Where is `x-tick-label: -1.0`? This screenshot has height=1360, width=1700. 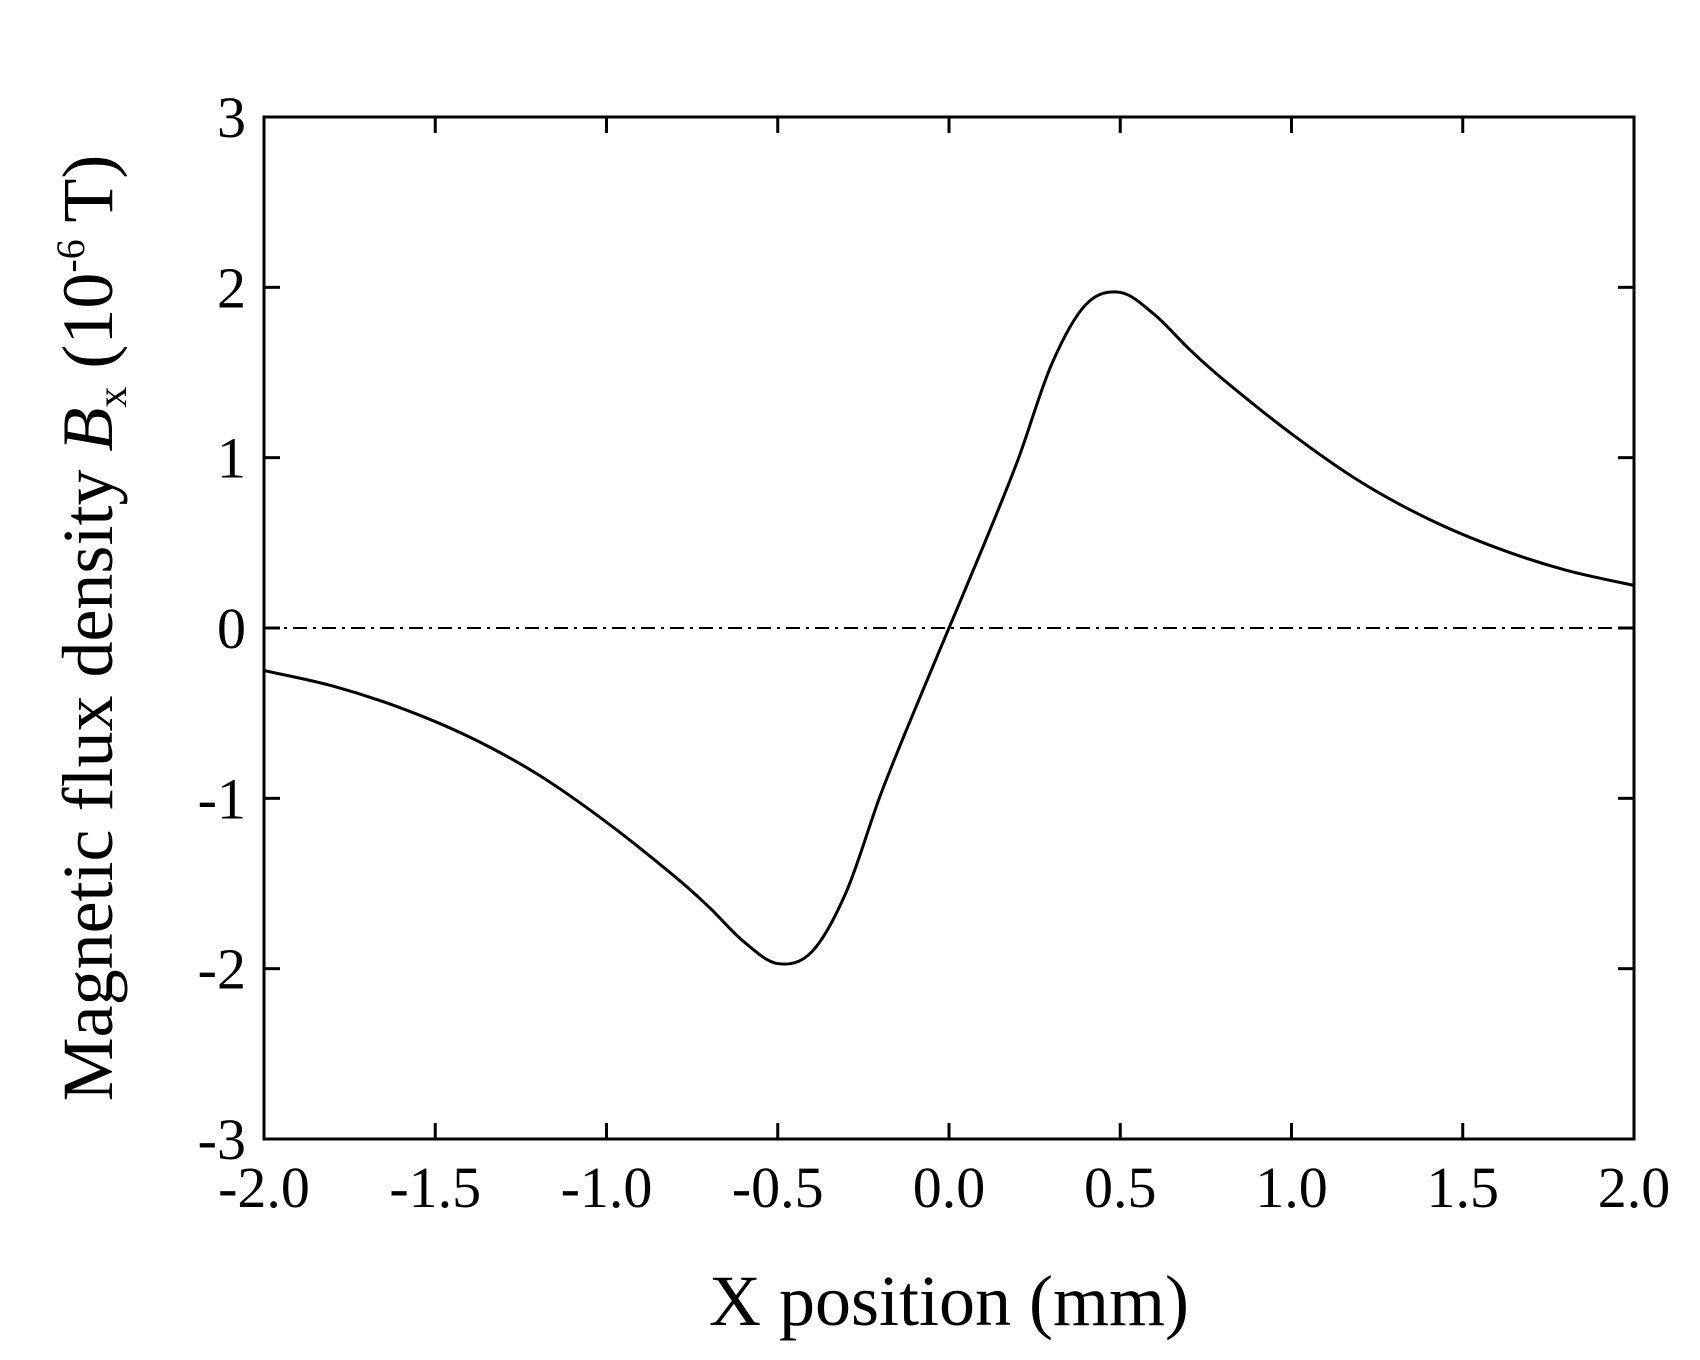 x-tick-label: -1.0 is located at coordinates (607, 1187).